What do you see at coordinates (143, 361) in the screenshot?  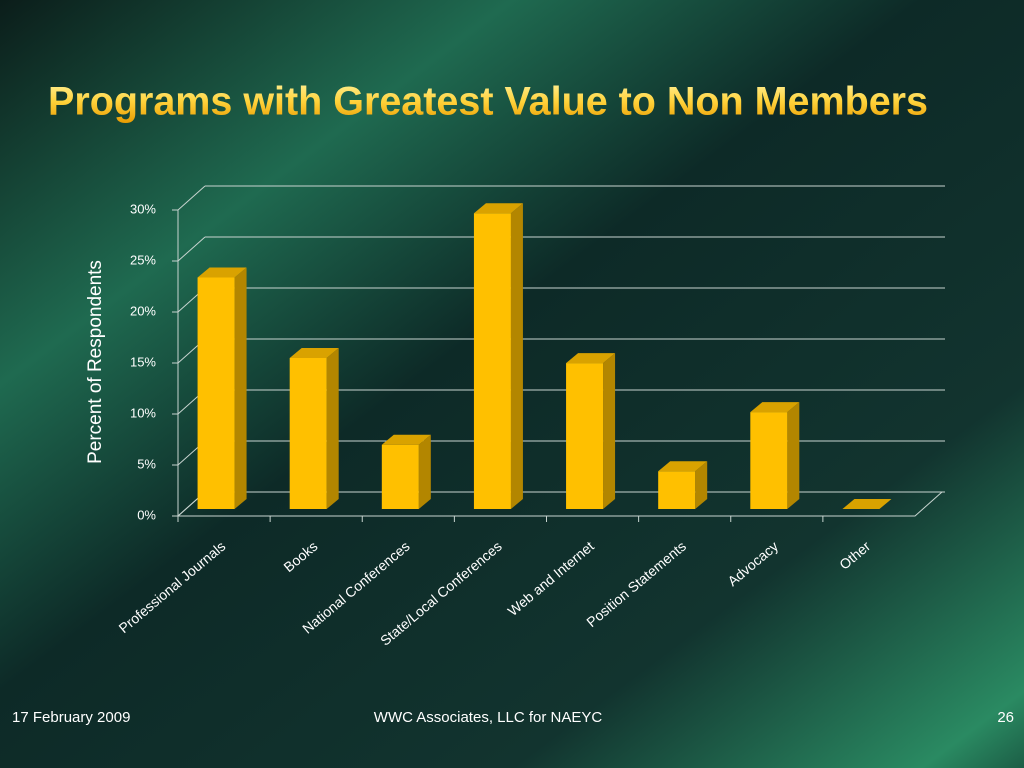 I see `y-tick-label: 15%` at bounding box center [143, 361].